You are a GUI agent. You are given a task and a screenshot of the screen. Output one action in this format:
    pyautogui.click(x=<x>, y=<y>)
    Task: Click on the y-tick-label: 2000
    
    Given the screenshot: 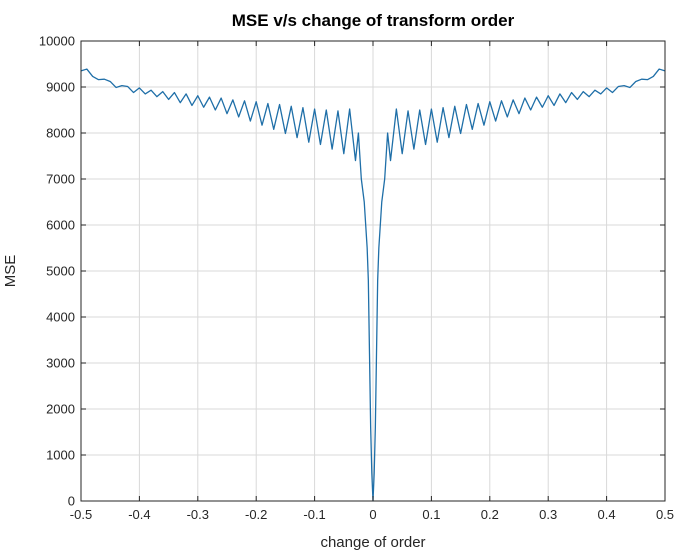 What is the action you would take?
    pyautogui.click(x=60, y=409)
    